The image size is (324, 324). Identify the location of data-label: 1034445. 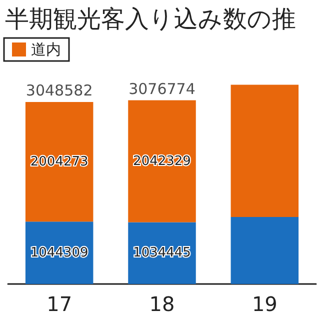
(162, 253).